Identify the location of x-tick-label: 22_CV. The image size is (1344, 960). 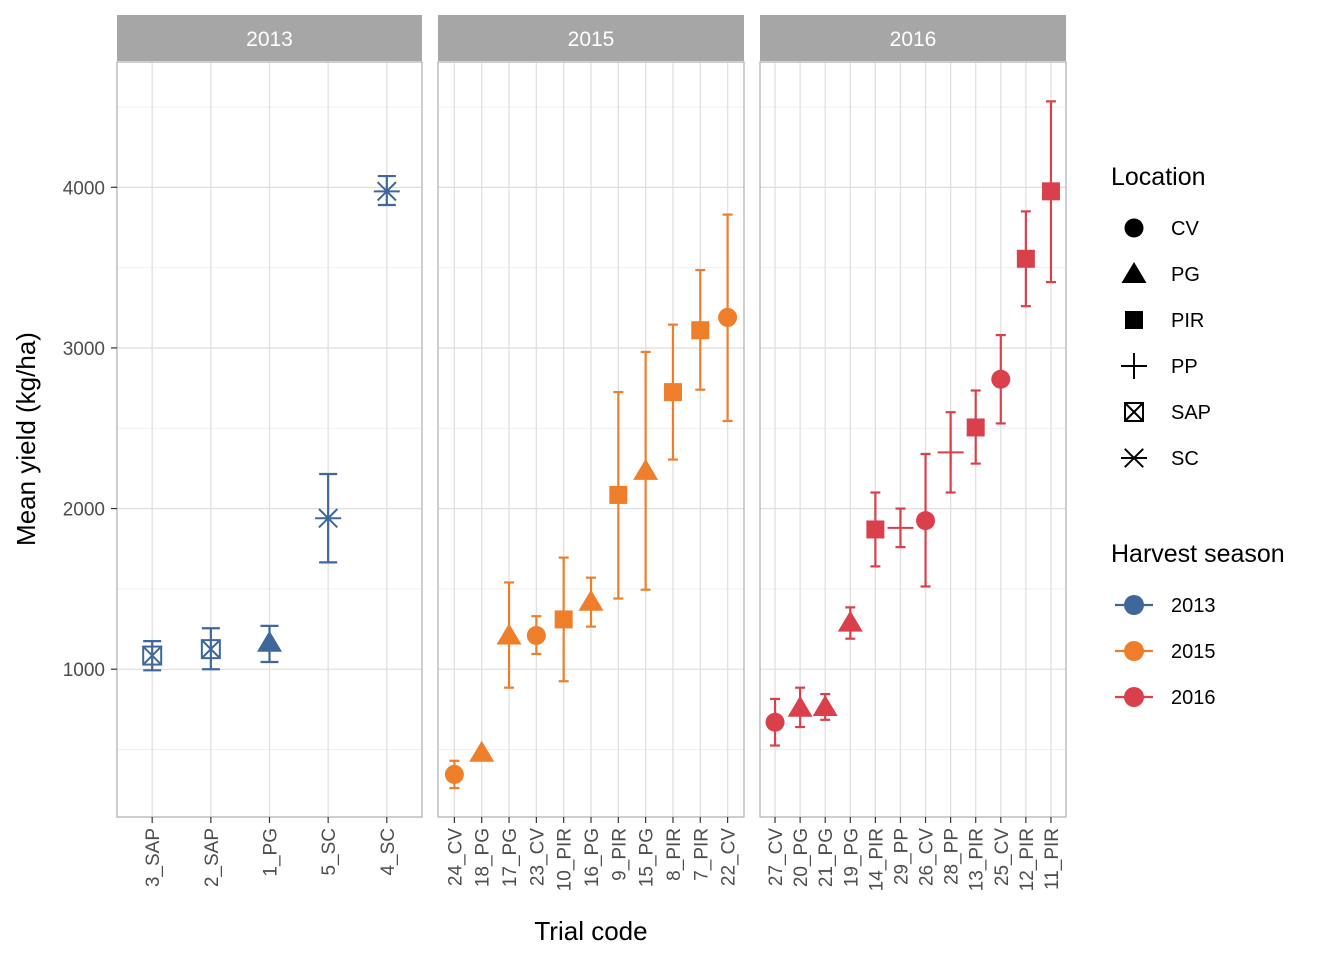
(729, 857).